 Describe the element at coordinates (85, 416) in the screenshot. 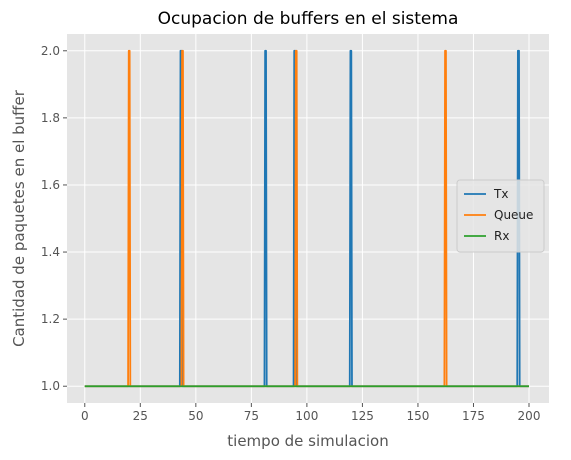

I see `x-tick-label: 0` at that location.